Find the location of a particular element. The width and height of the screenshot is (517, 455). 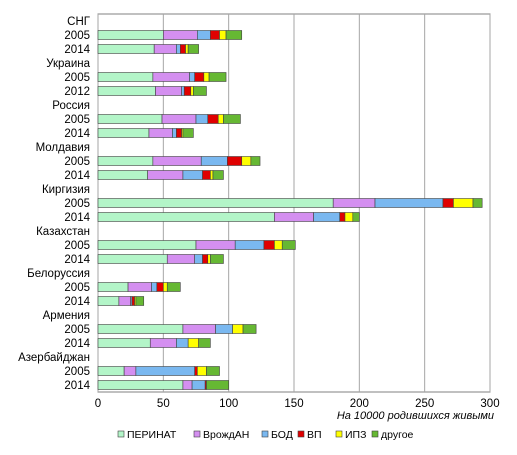

x-tick-label: 0 is located at coordinates (98, 404).